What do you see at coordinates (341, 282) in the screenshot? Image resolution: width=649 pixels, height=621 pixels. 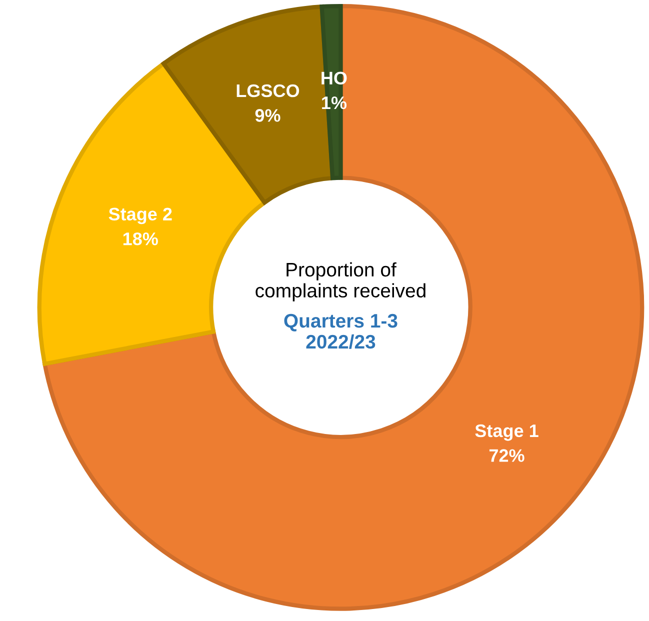 I see `text: Proportion of complaints received` at bounding box center [341, 282].